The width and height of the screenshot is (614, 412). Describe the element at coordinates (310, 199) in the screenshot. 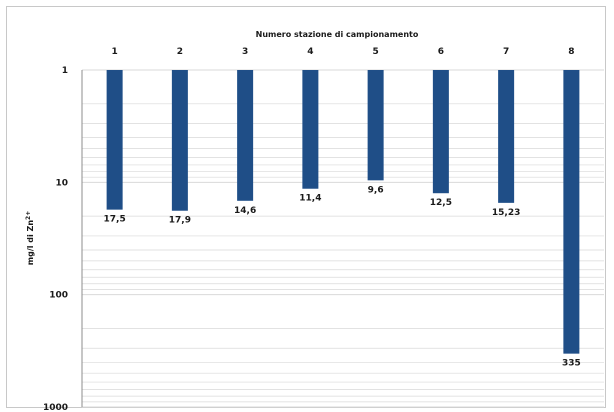

I see `data-label: 11,4` at that location.